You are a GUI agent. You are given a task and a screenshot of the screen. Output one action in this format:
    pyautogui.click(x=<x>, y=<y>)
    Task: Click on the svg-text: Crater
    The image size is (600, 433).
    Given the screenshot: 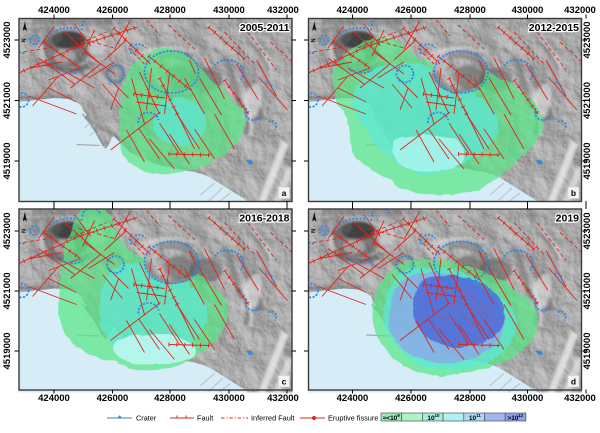 What is the action you would take?
    pyautogui.click(x=146, y=418)
    